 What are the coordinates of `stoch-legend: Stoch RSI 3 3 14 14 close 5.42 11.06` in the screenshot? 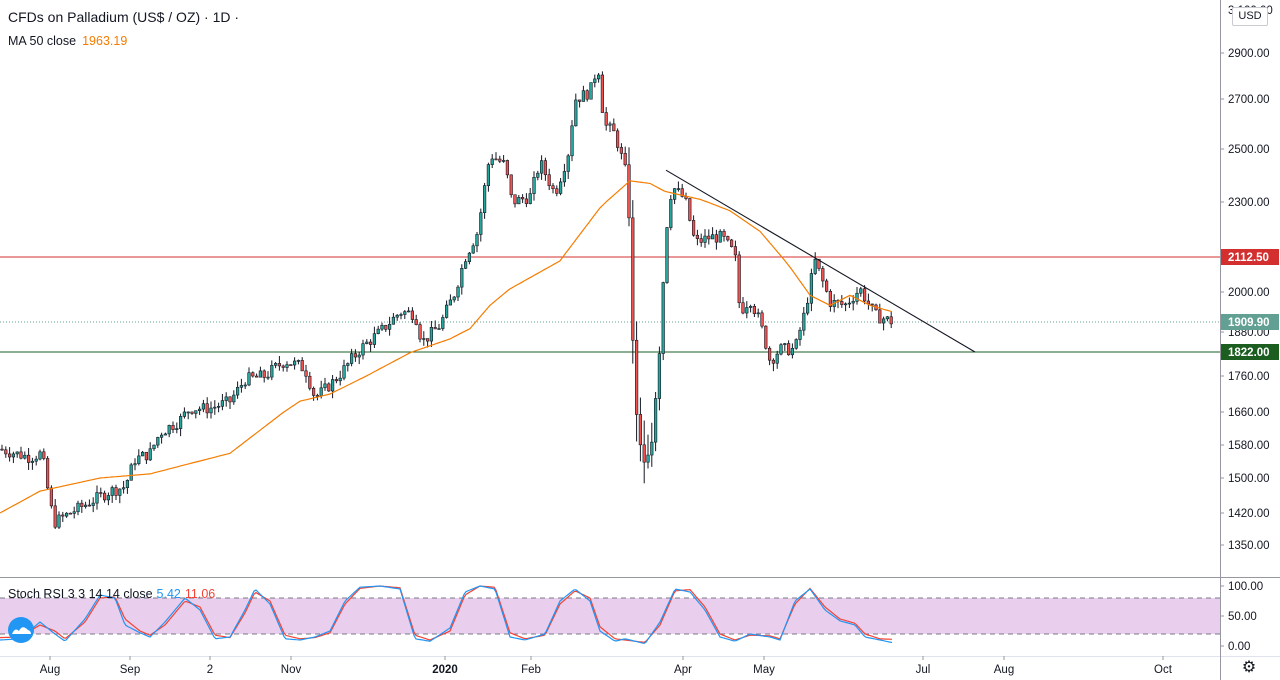 It's located at (111, 594).